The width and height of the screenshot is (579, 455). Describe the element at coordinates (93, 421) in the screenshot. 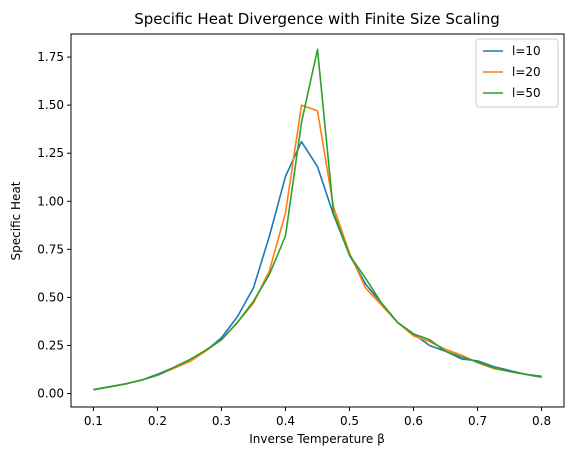

I see `x-tick-label: 0.1` at that location.